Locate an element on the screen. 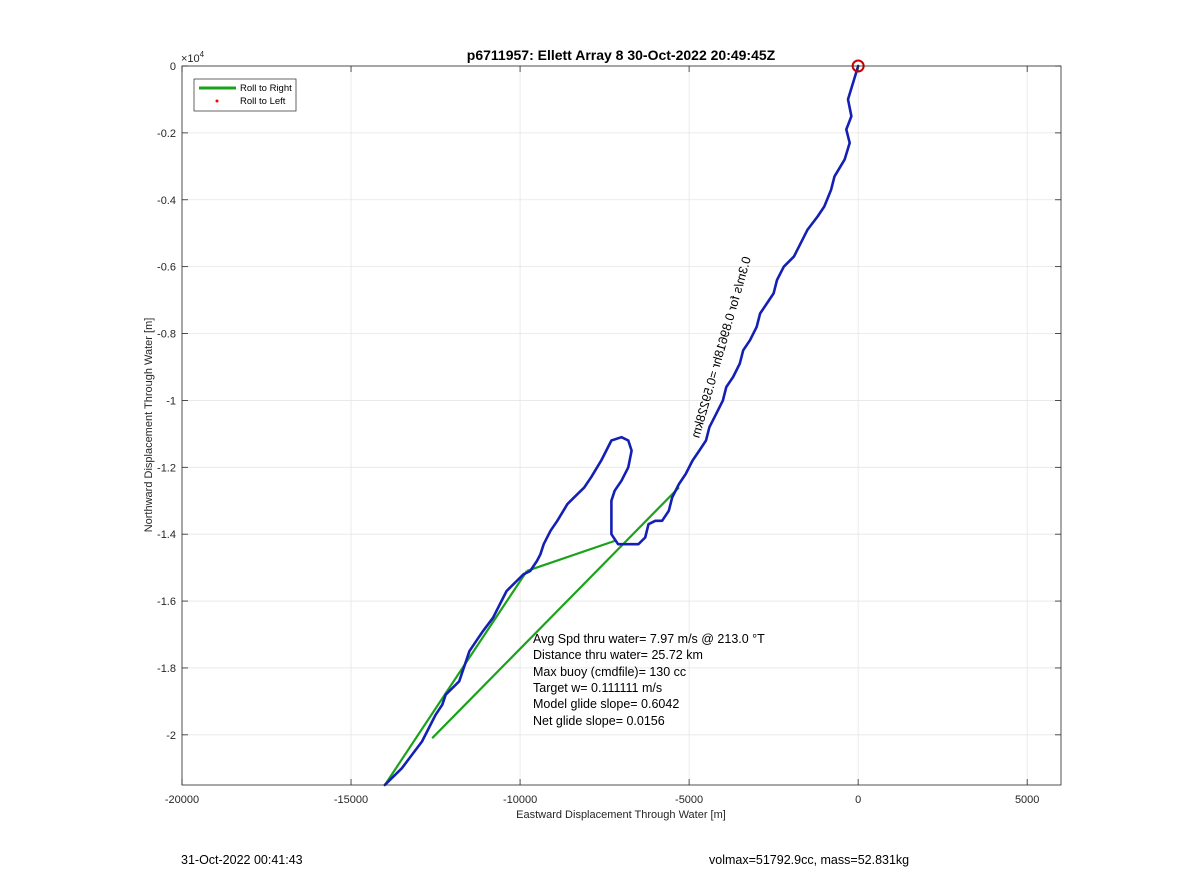 This screenshot has width=1200, height=885. annotation-distance: Distance thru water= 25.72 km is located at coordinates (618, 655).